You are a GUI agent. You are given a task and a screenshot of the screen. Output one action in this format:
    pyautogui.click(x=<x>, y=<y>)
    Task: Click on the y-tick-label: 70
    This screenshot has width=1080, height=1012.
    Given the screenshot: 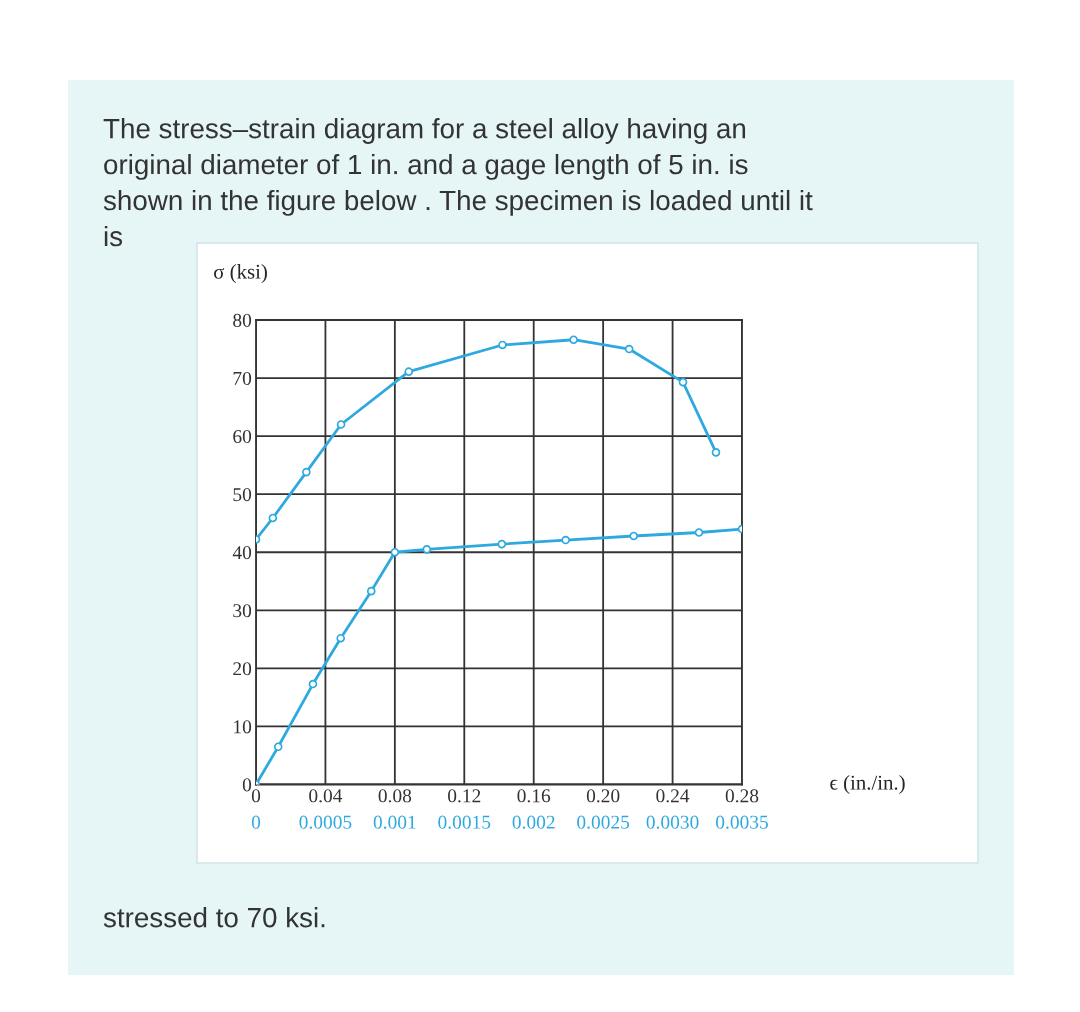 What is the action you would take?
    pyautogui.click(x=242, y=378)
    